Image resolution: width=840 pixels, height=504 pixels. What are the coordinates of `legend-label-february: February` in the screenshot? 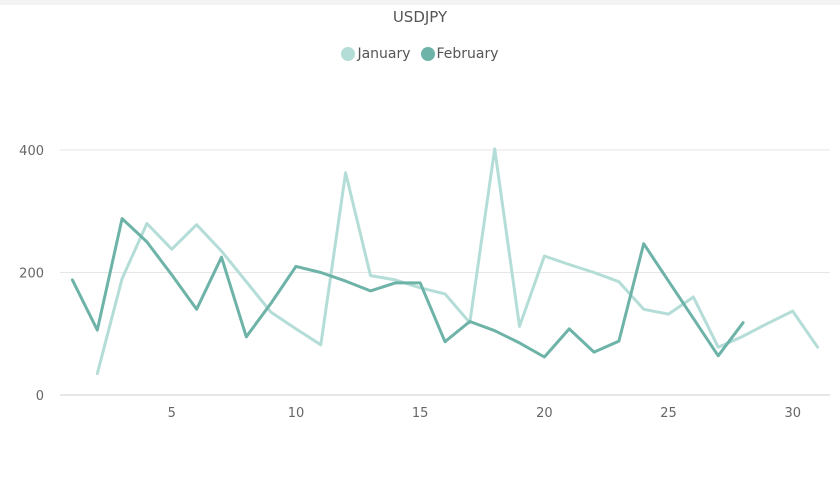 It's located at (467, 54).